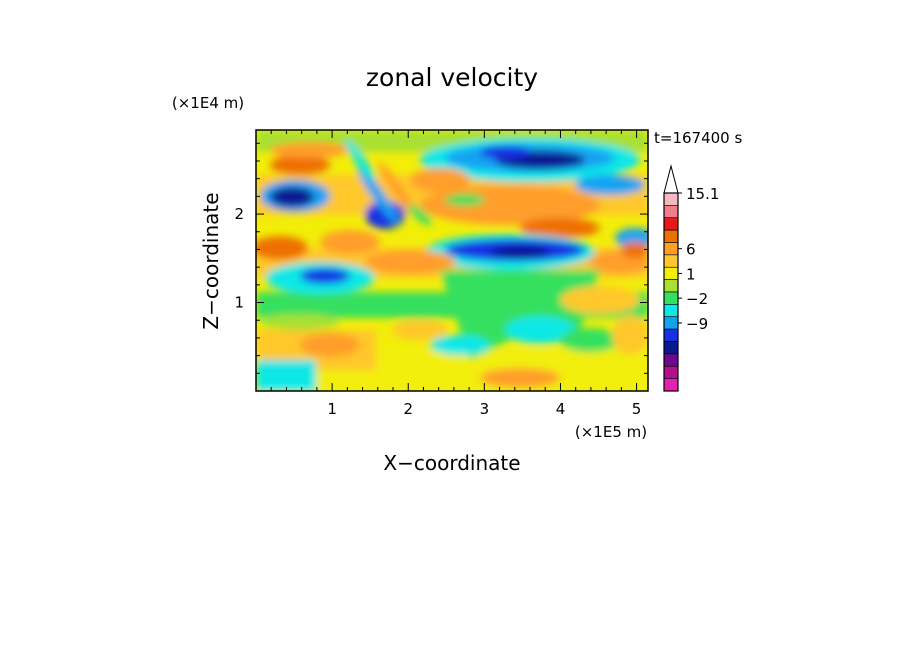 The width and height of the screenshot is (904, 654). Describe the element at coordinates (702, 194) in the screenshot. I see `colorbar-label: 15.1` at that location.